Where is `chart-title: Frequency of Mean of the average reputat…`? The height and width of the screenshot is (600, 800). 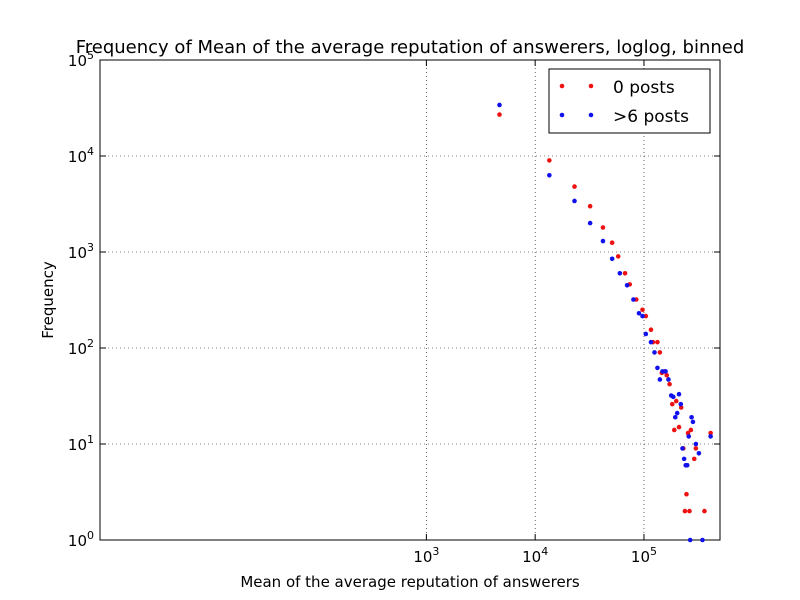 chart-title: Frequency of Mean of the average reputat… is located at coordinates (410, 47).